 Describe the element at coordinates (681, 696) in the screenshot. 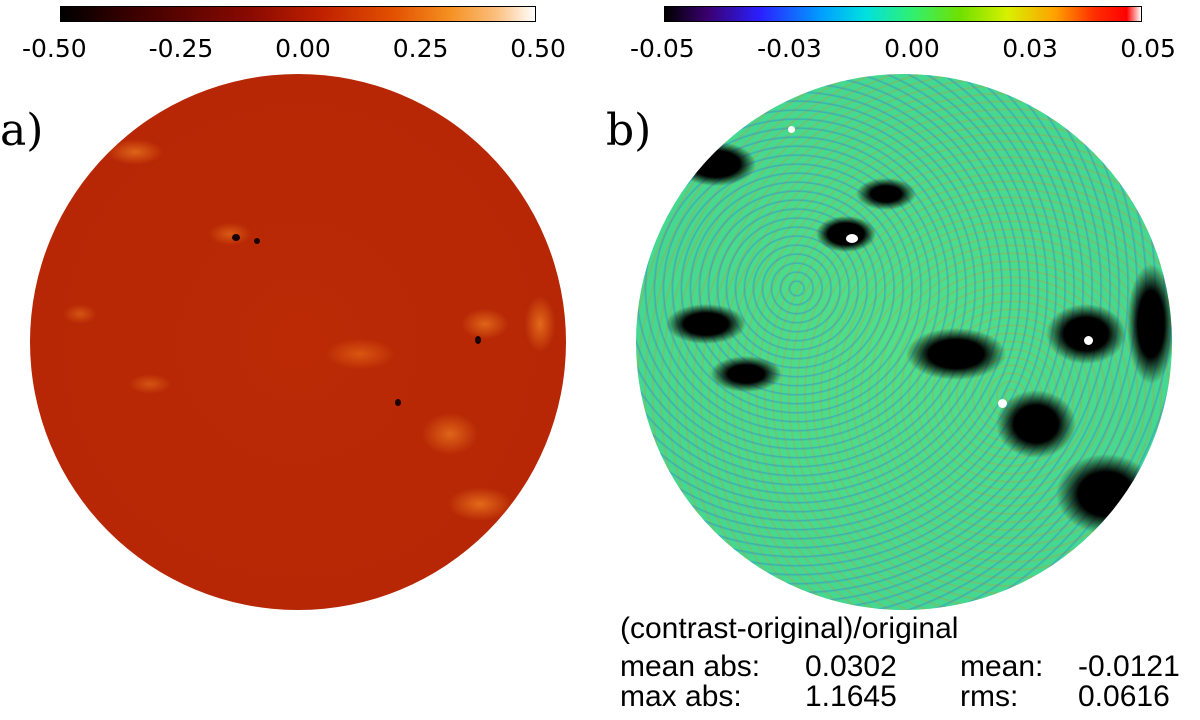

I see `stat-label: max abs:` at that location.